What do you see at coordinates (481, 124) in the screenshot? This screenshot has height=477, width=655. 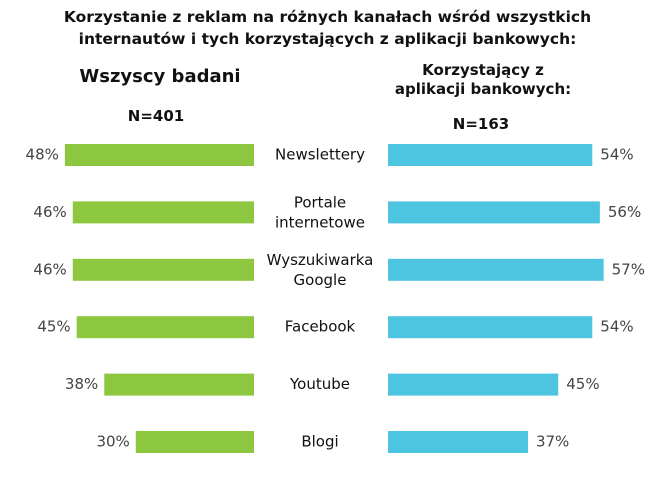 I see `sample-size: N=163` at bounding box center [481, 124].